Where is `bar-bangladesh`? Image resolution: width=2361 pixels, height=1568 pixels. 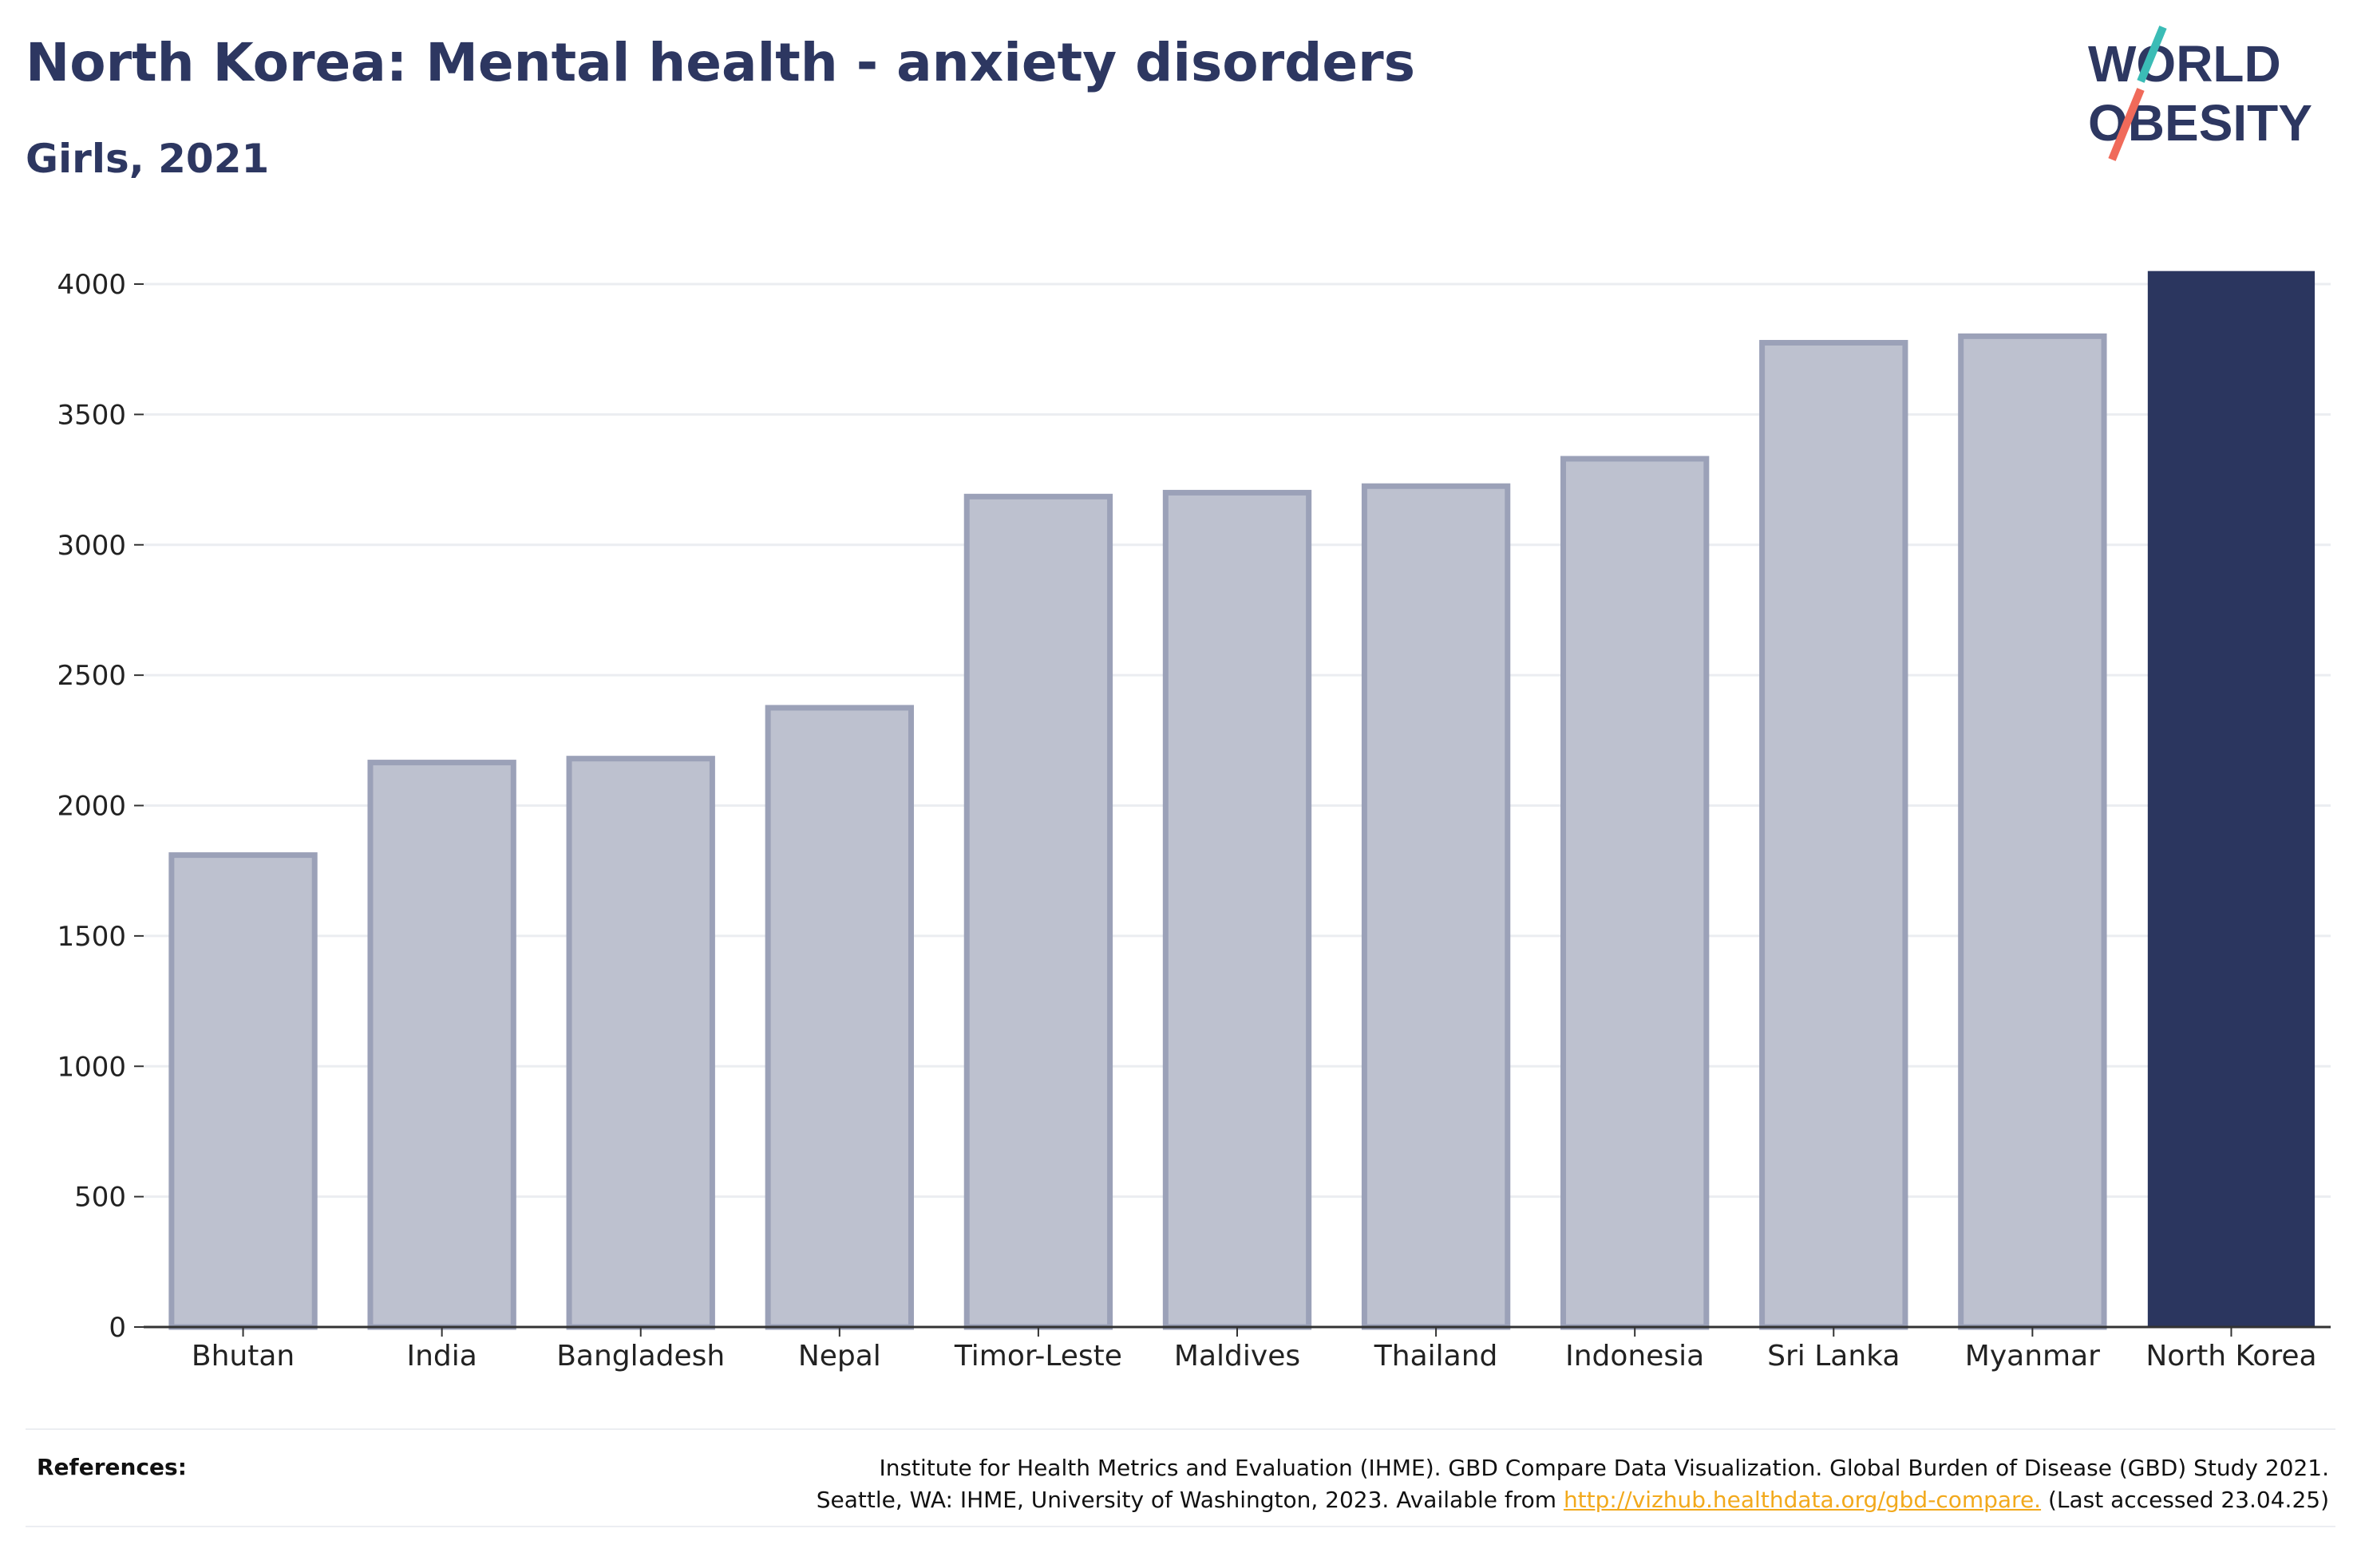 bar-bangladesh is located at coordinates (640, 1043).